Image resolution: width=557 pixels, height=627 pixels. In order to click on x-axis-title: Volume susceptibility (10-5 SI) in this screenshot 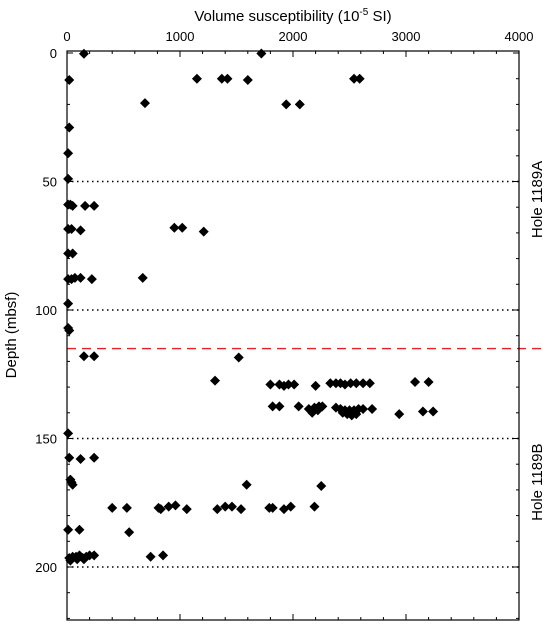, I will do `click(292, 16)`.